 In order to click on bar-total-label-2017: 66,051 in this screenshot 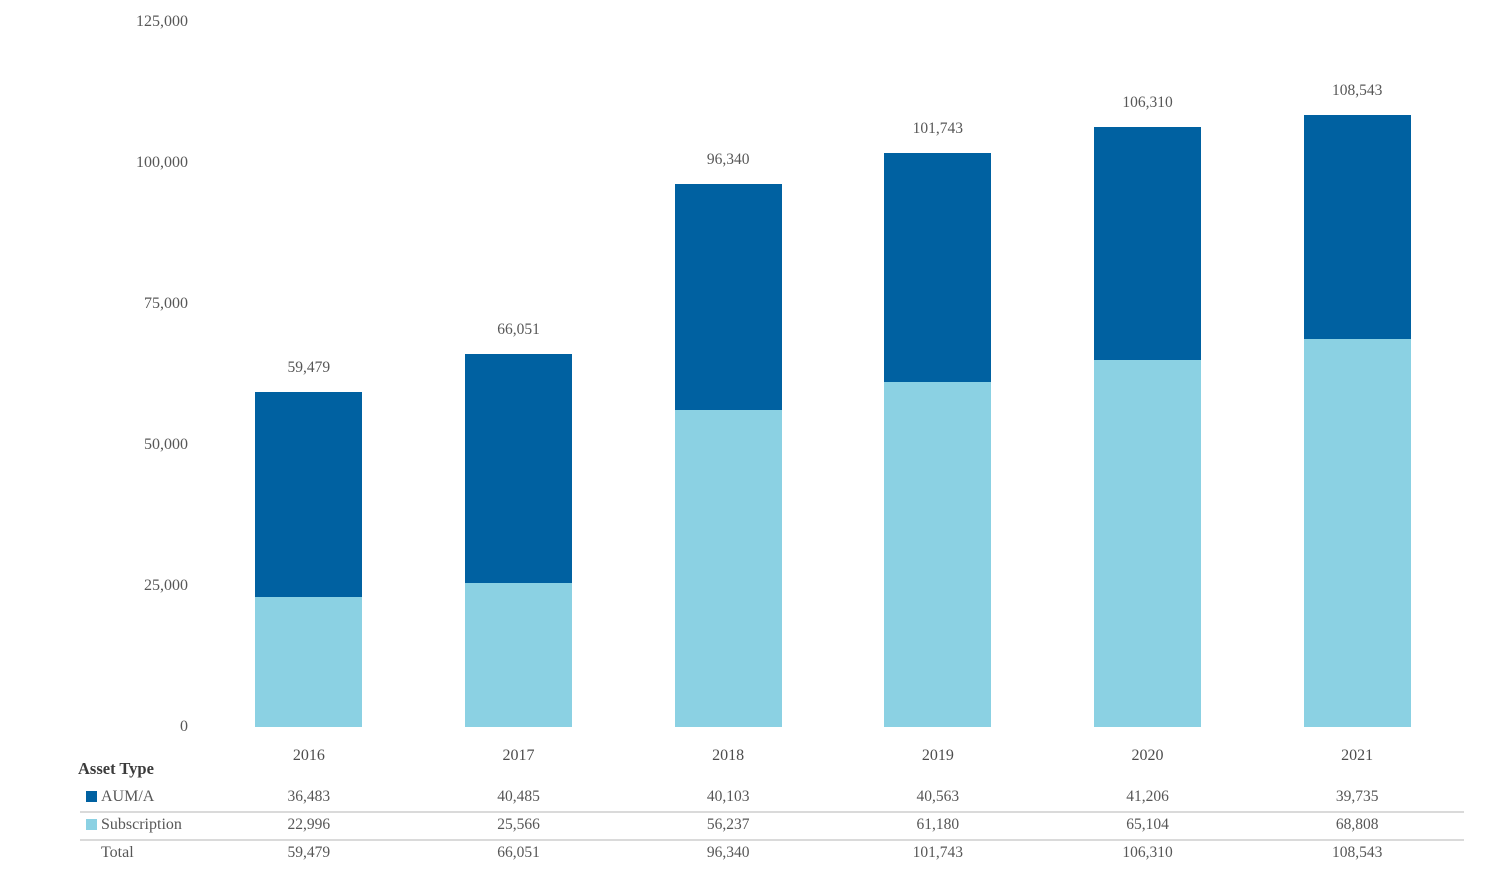, I will do `click(518, 330)`.